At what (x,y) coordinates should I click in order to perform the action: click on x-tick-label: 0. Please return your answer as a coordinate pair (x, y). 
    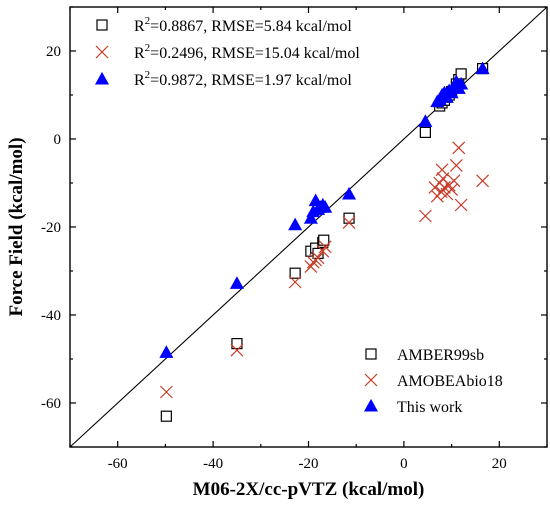
    Looking at the image, I should click on (404, 464).